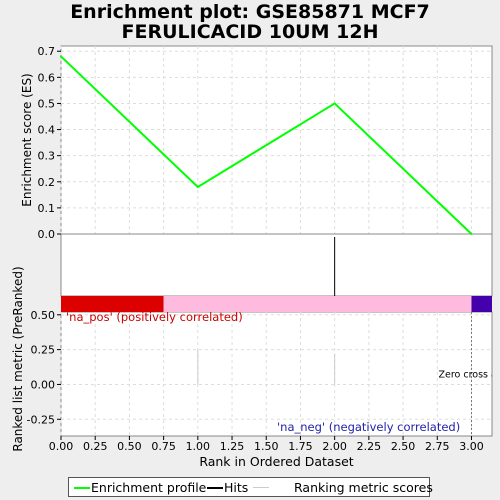  What do you see at coordinates (471, 446) in the screenshot?
I see `x-tick-label: 3.00` at bounding box center [471, 446].